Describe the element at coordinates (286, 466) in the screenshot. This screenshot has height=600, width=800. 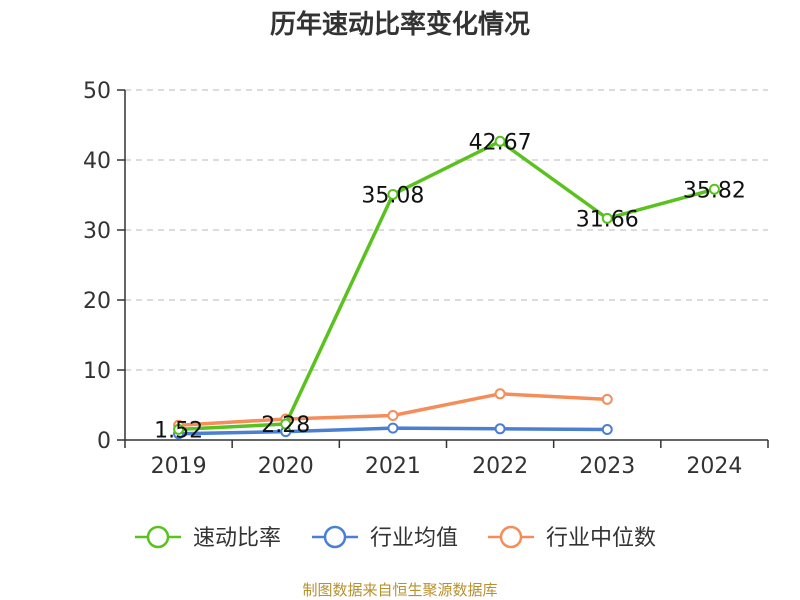
I see `x-tick-label: 2020` at that location.